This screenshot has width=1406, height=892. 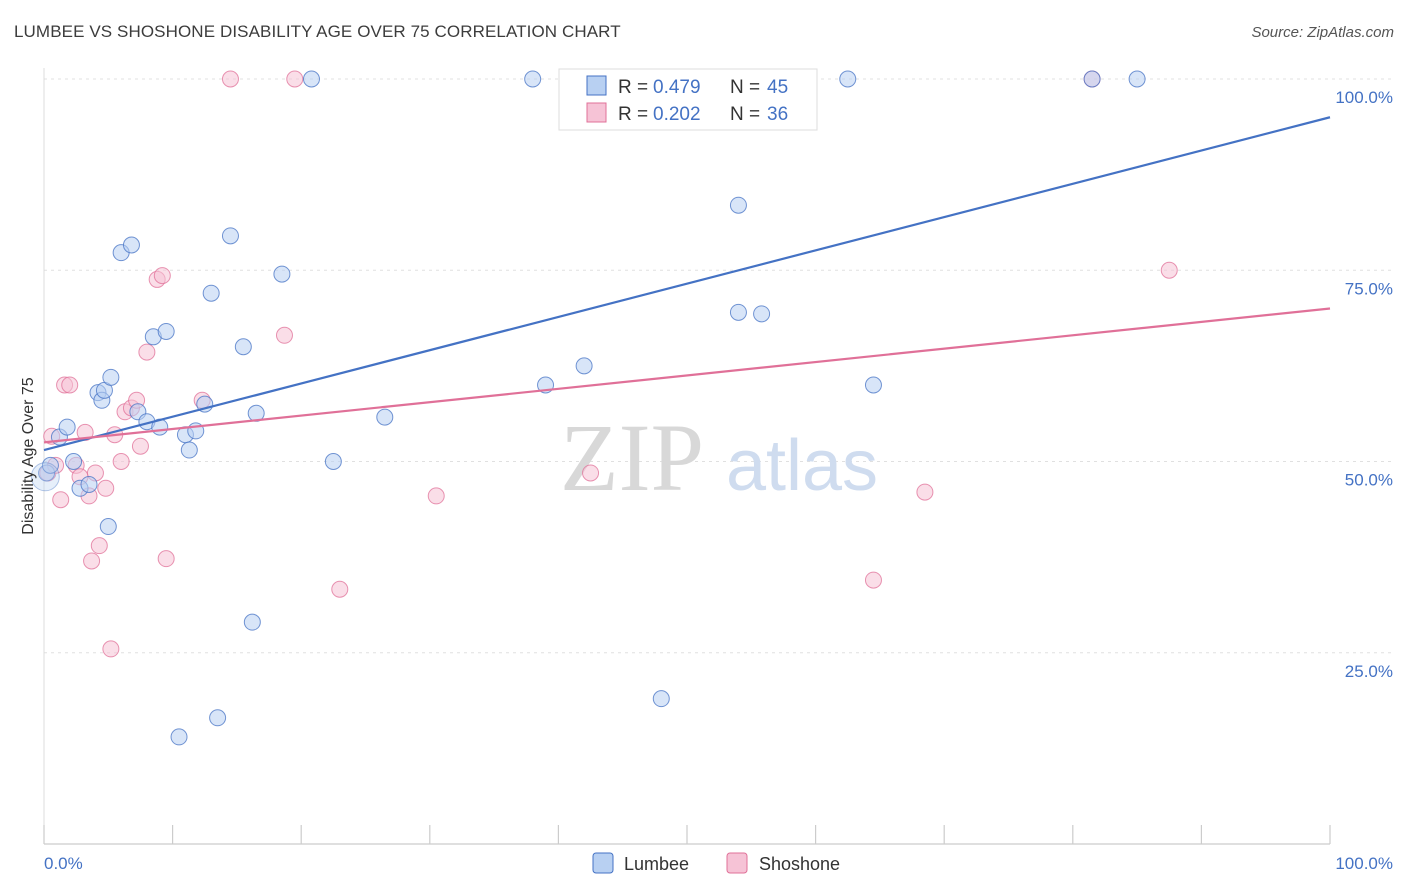 What do you see at coordinates (28, 456) in the screenshot?
I see `y-axis-label: Disability Age Over 75` at bounding box center [28, 456].